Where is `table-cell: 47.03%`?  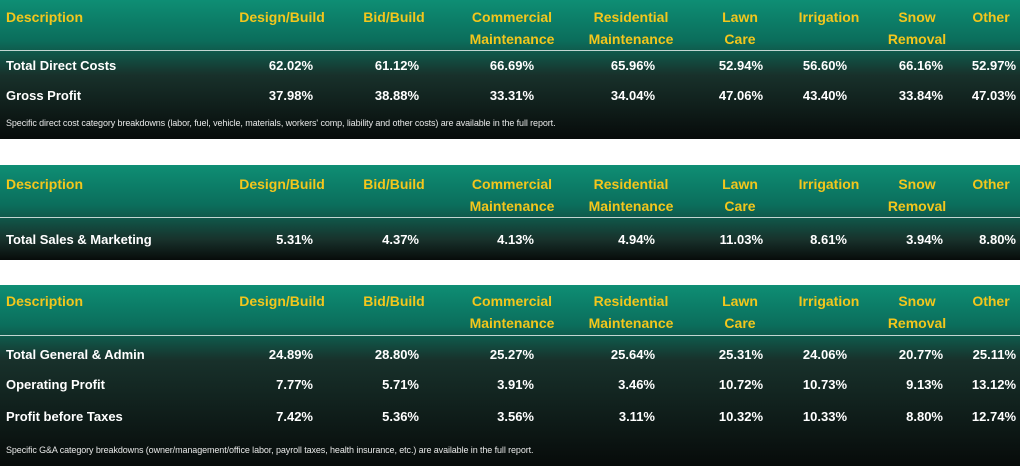 table-cell: 47.03% is located at coordinates (993, 95).